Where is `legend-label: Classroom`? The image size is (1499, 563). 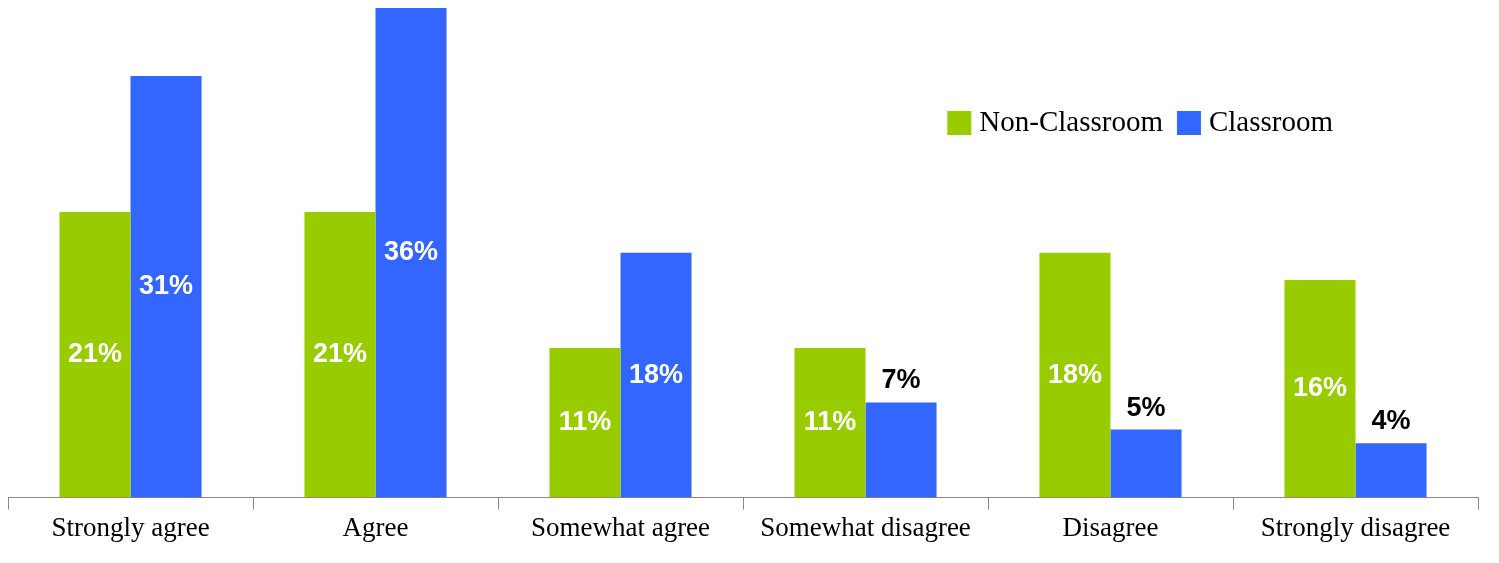
legend-label: Classroom is located at coordinates (1271, 120).